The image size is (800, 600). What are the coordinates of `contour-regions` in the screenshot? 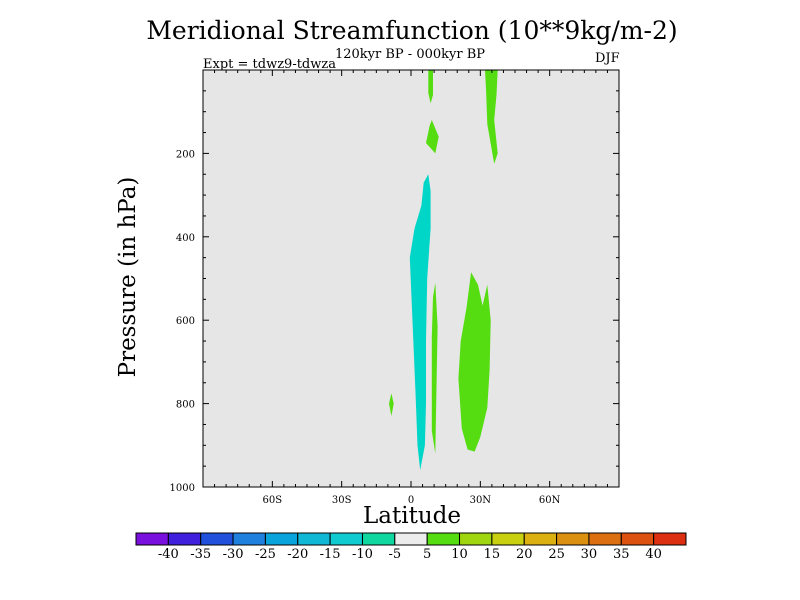 It's located at (443, 270).